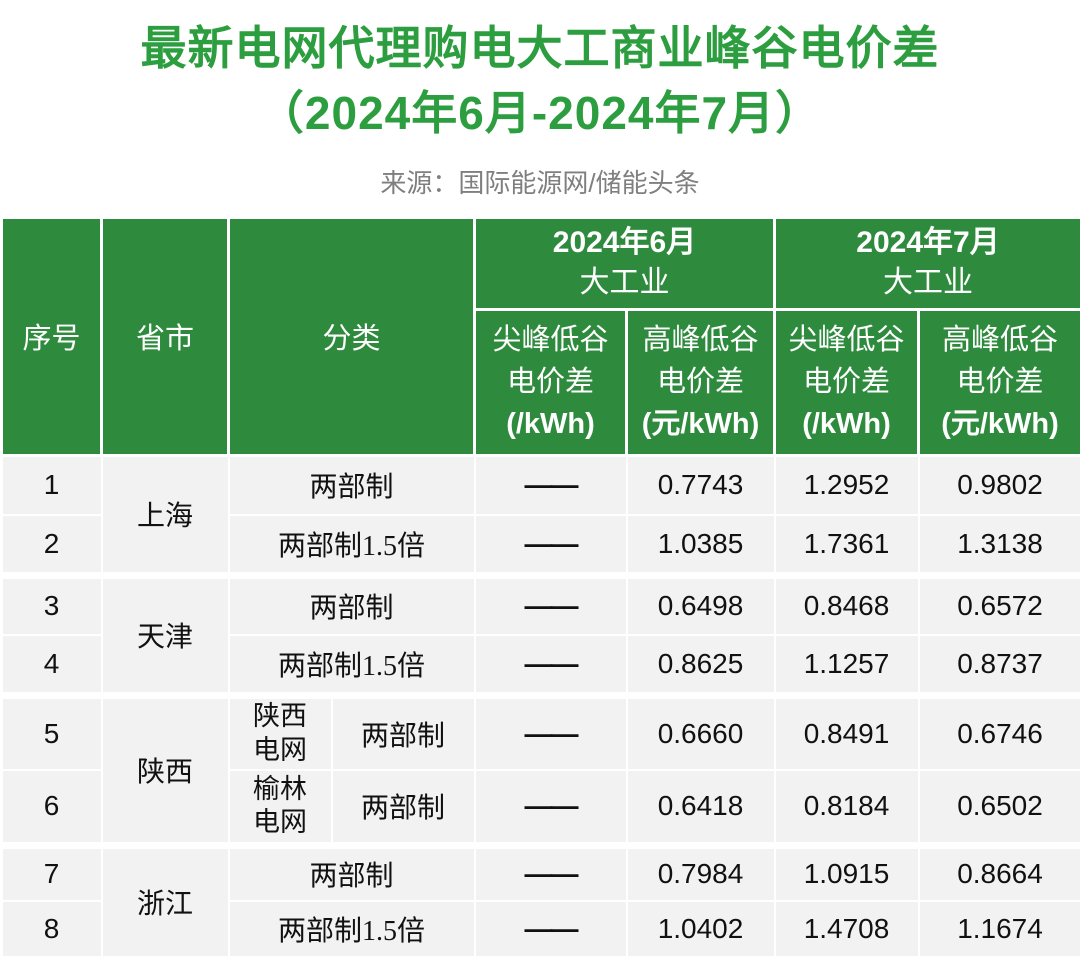 This screenshot has width=1080, height=968. Describe the element at coordinates (51, 604) in the screenshot. I see `cell-seq: 3` at that location.